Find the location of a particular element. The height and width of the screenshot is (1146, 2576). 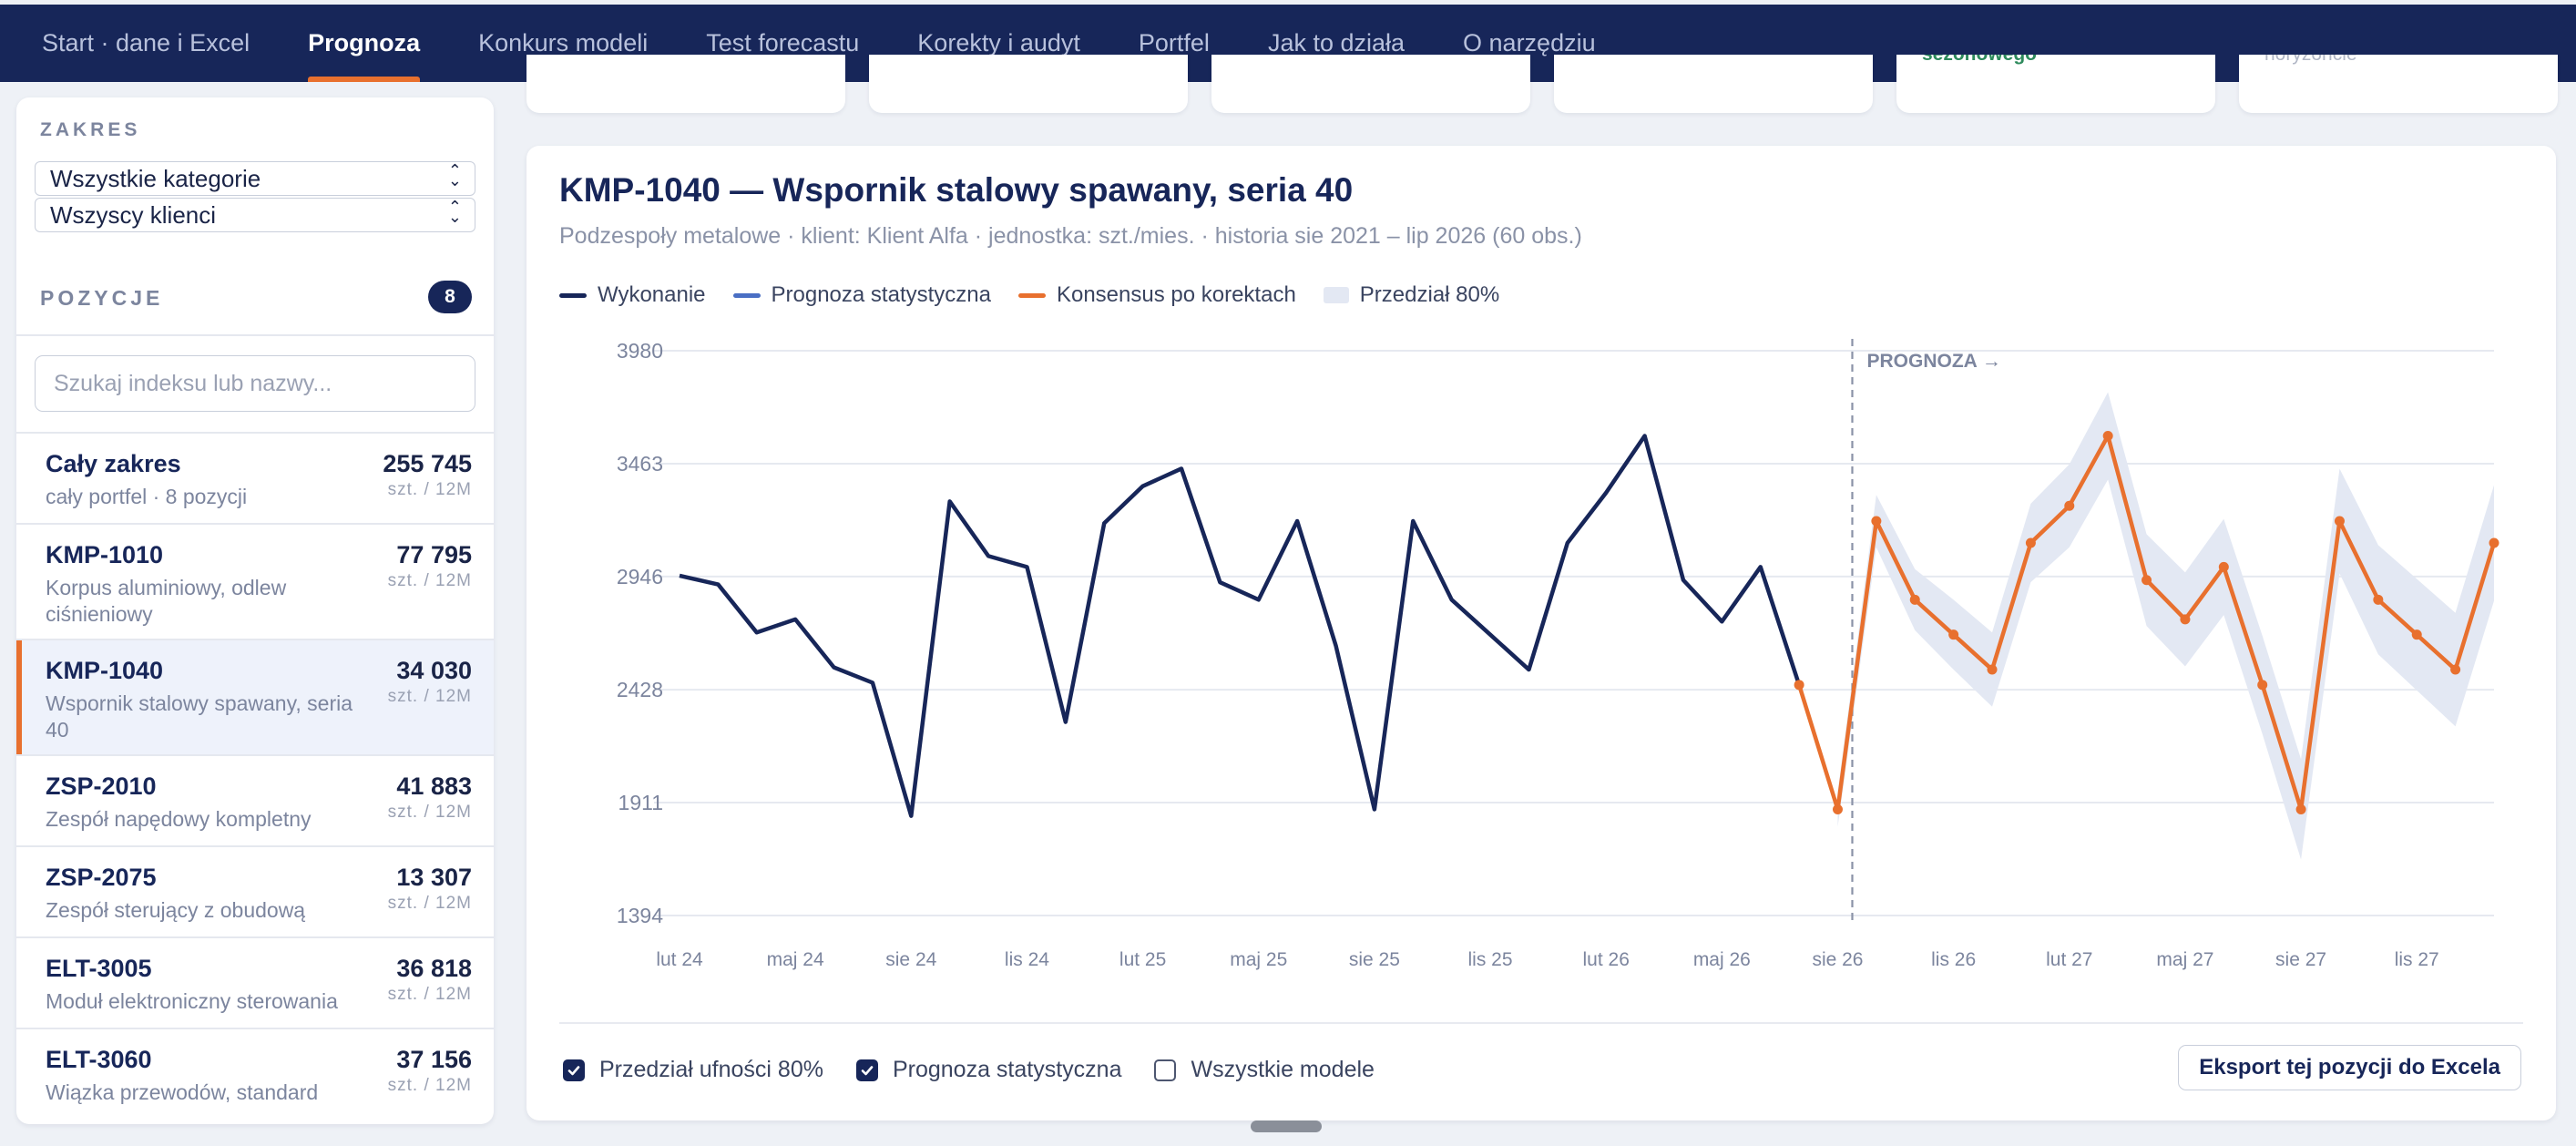

legend-item: Wykonanie is located at coordinates (632, 295).